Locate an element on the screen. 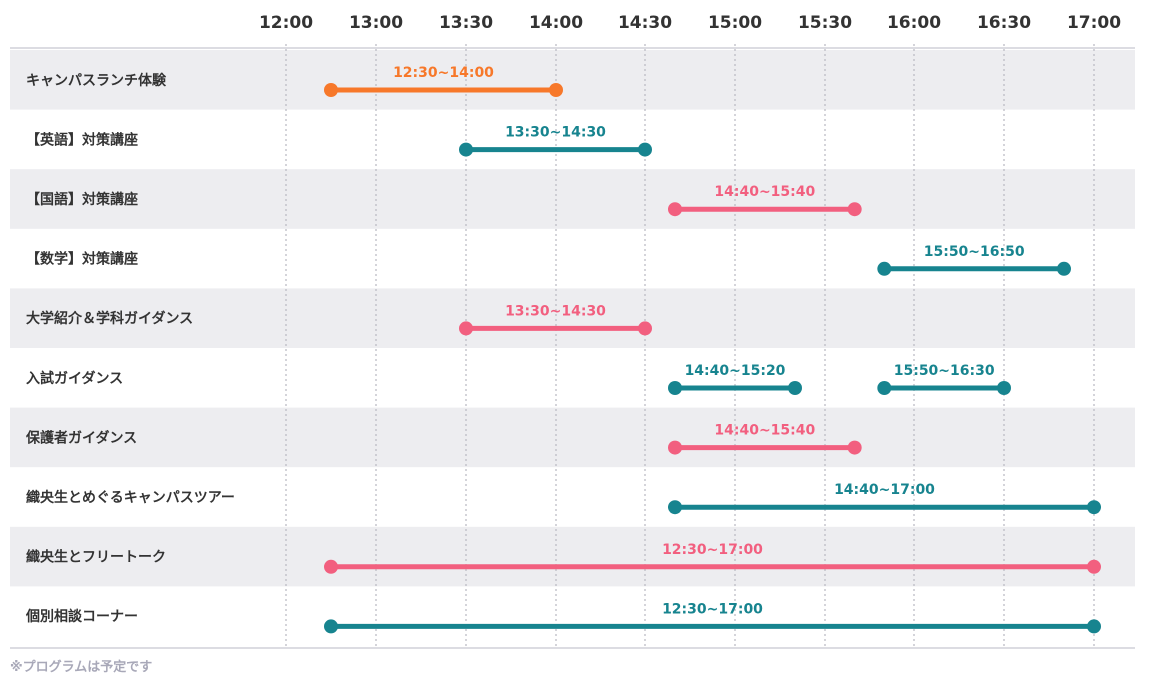 This screenshot has height=686, width=1152. time-range-label: 14:40~17:00 is located at coordinates (884, 490).